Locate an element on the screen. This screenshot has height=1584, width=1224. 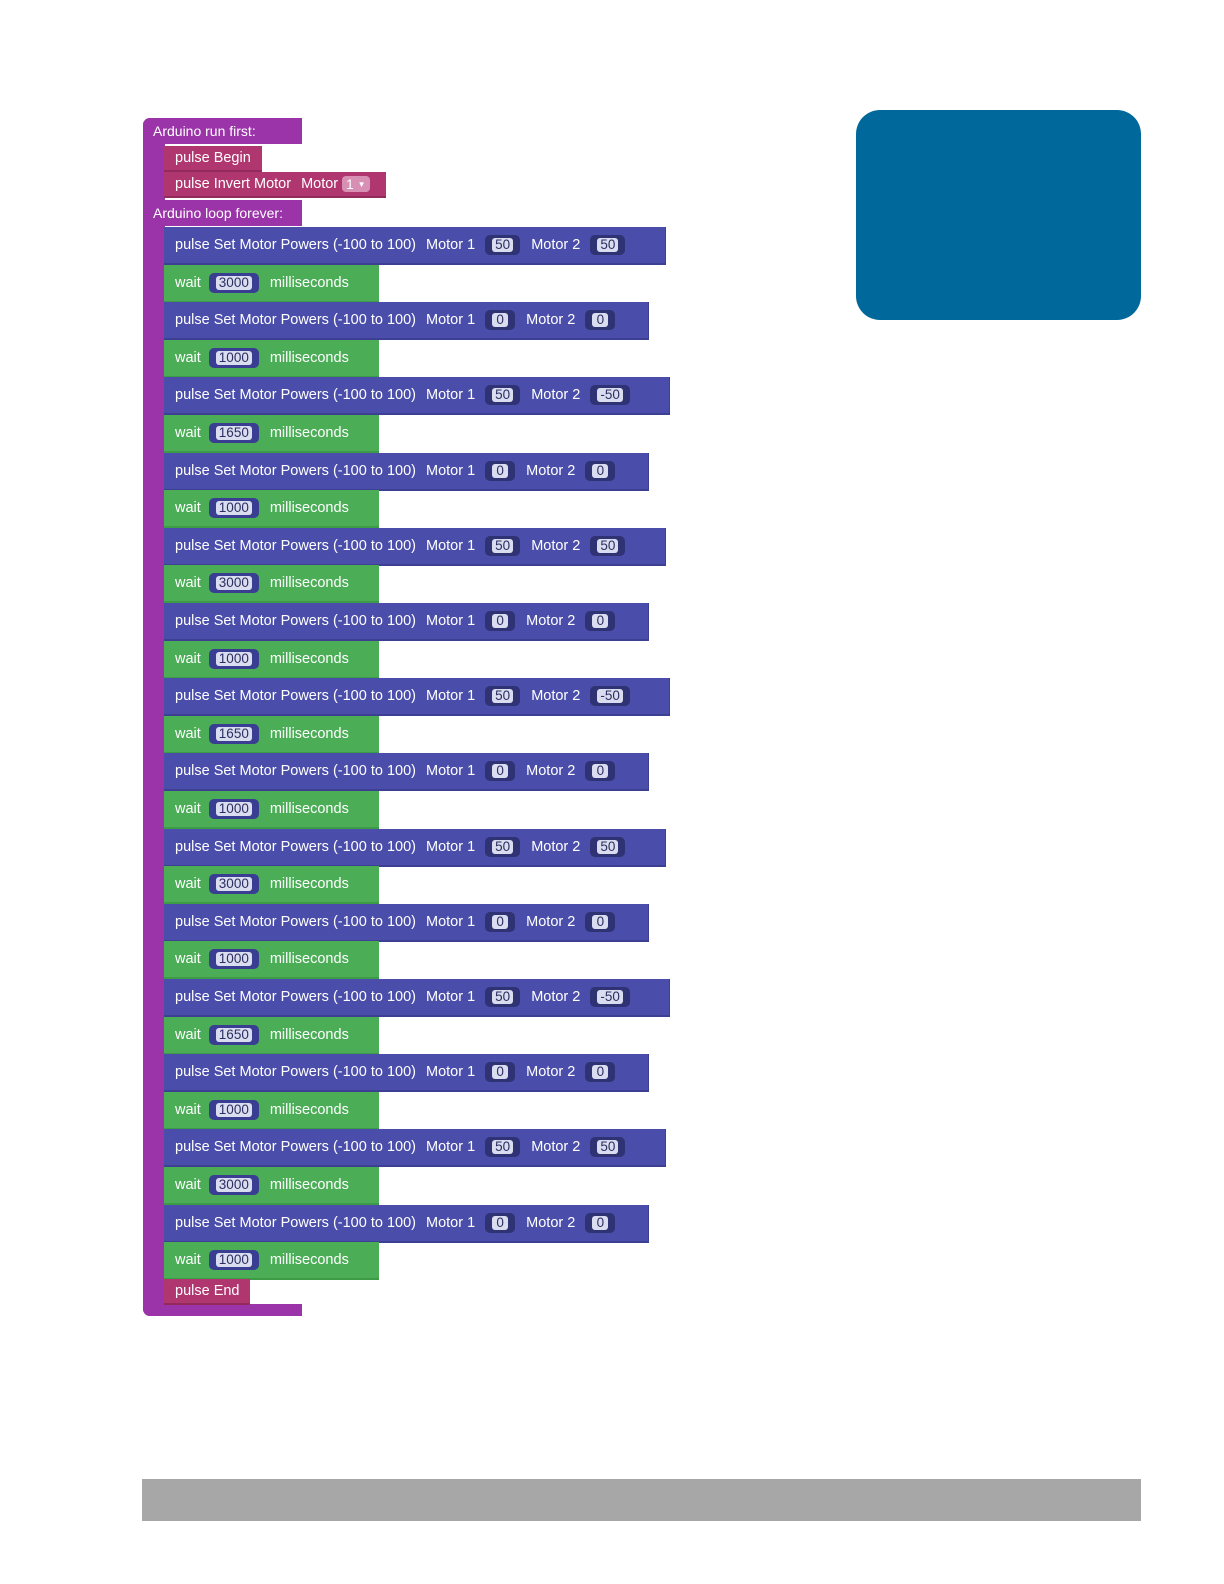
pulse-end-block: pulse End is located at coordinates (207, 1292).